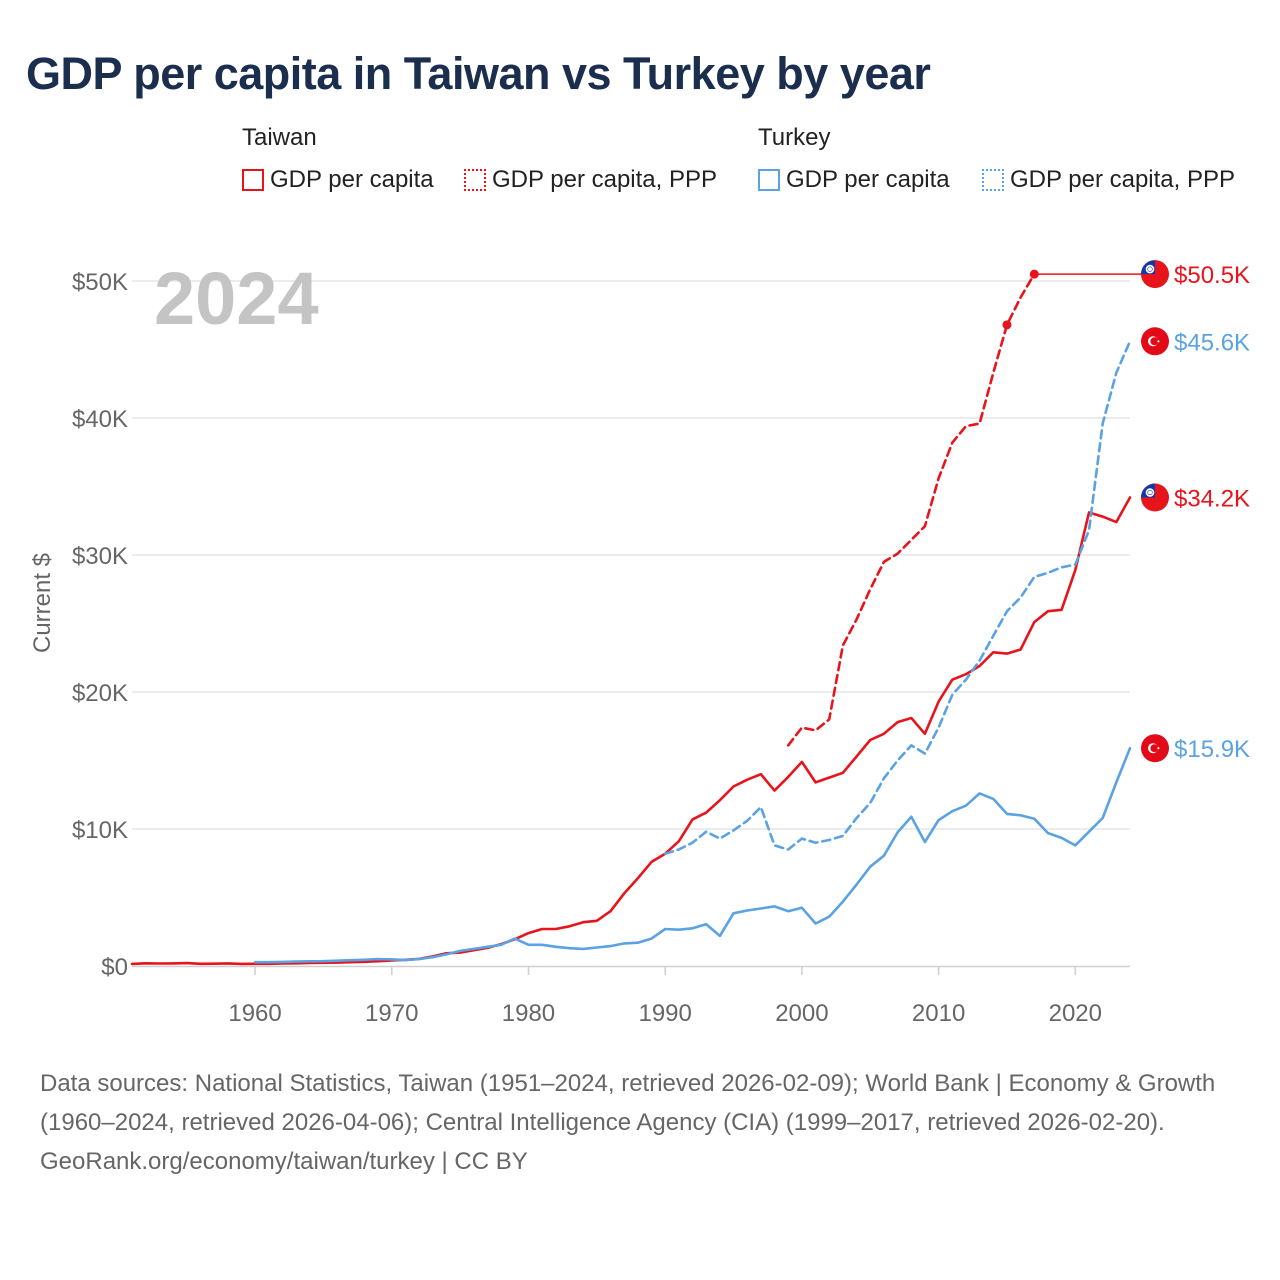 The height and width of the screenshot is (1280, 1280). I want to click on series-line-taiwan-ppp, so click(911, 509).